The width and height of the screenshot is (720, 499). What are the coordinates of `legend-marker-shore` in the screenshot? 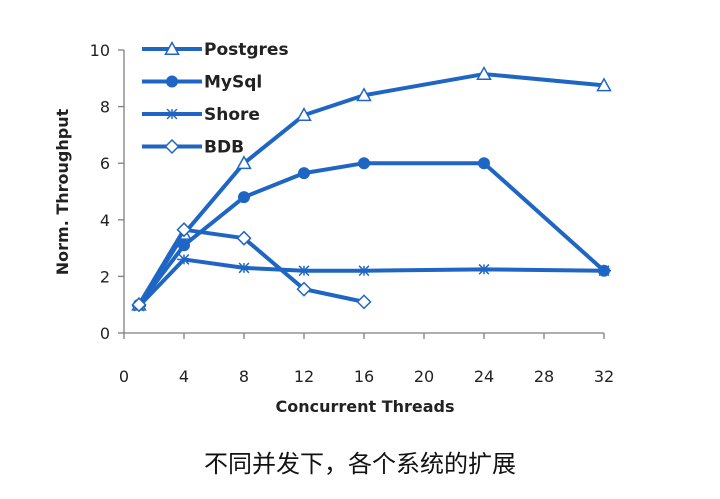 It's located at (172, 114).